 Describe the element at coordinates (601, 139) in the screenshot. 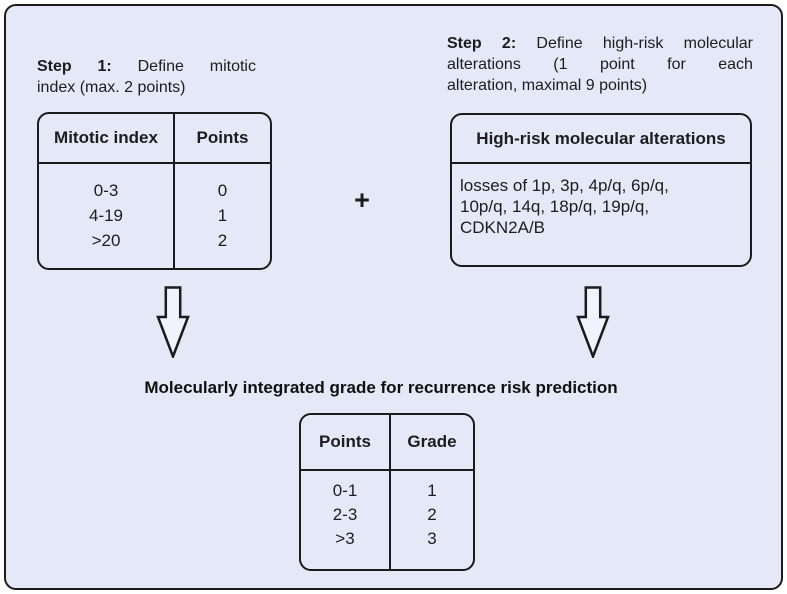

I see `molecular-alterations-header: High-risk molecular alterations` at that location.